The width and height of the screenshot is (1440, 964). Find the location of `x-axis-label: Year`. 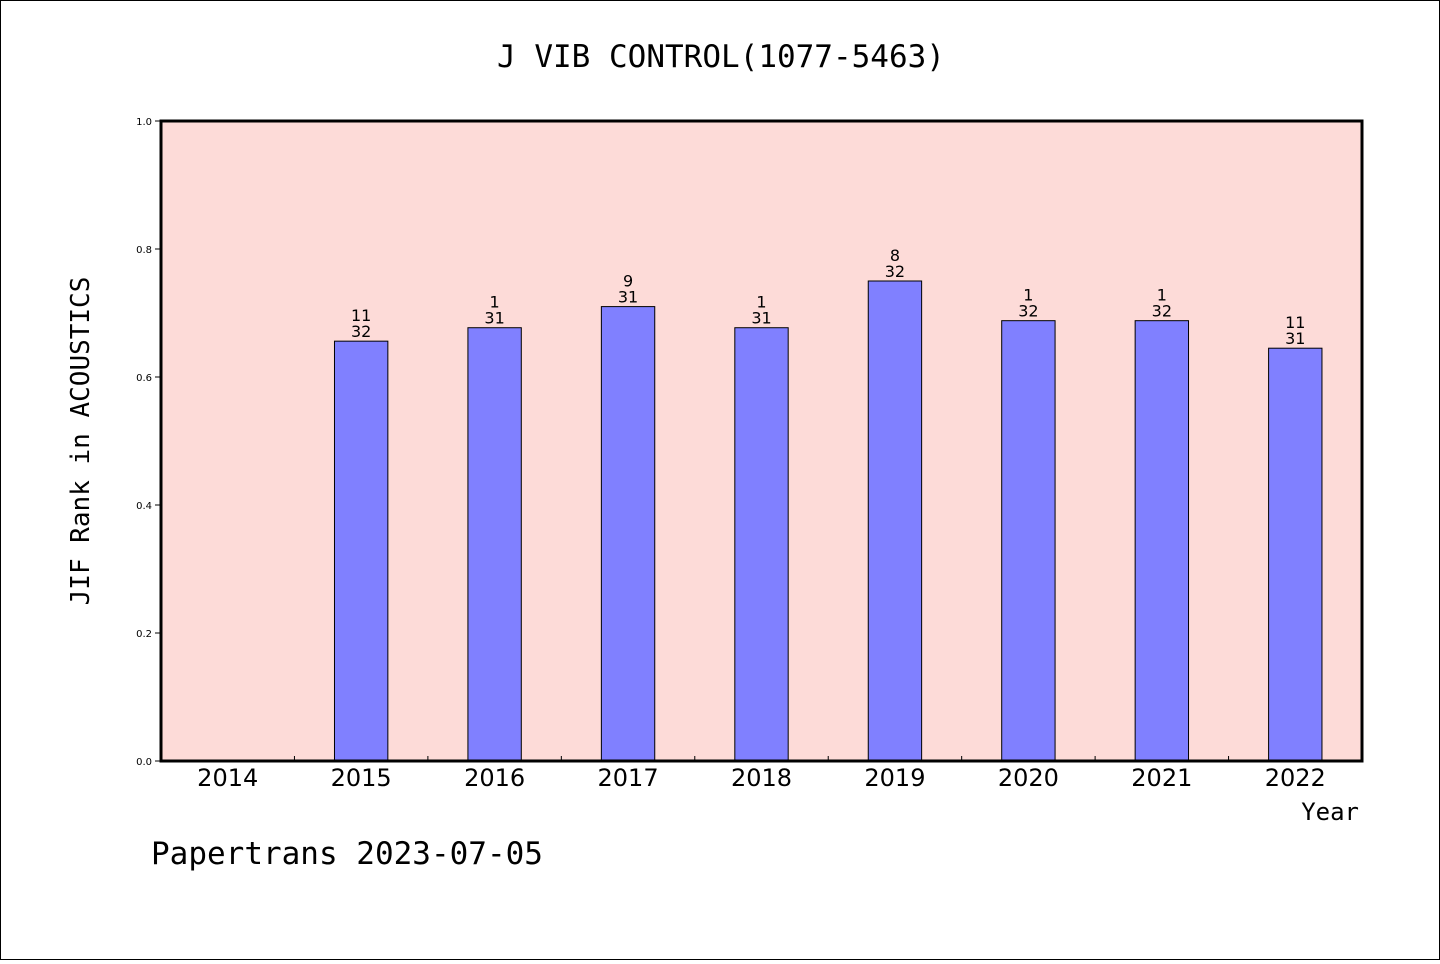

x-axis-label: Year is located at coordinates (1330, 812).